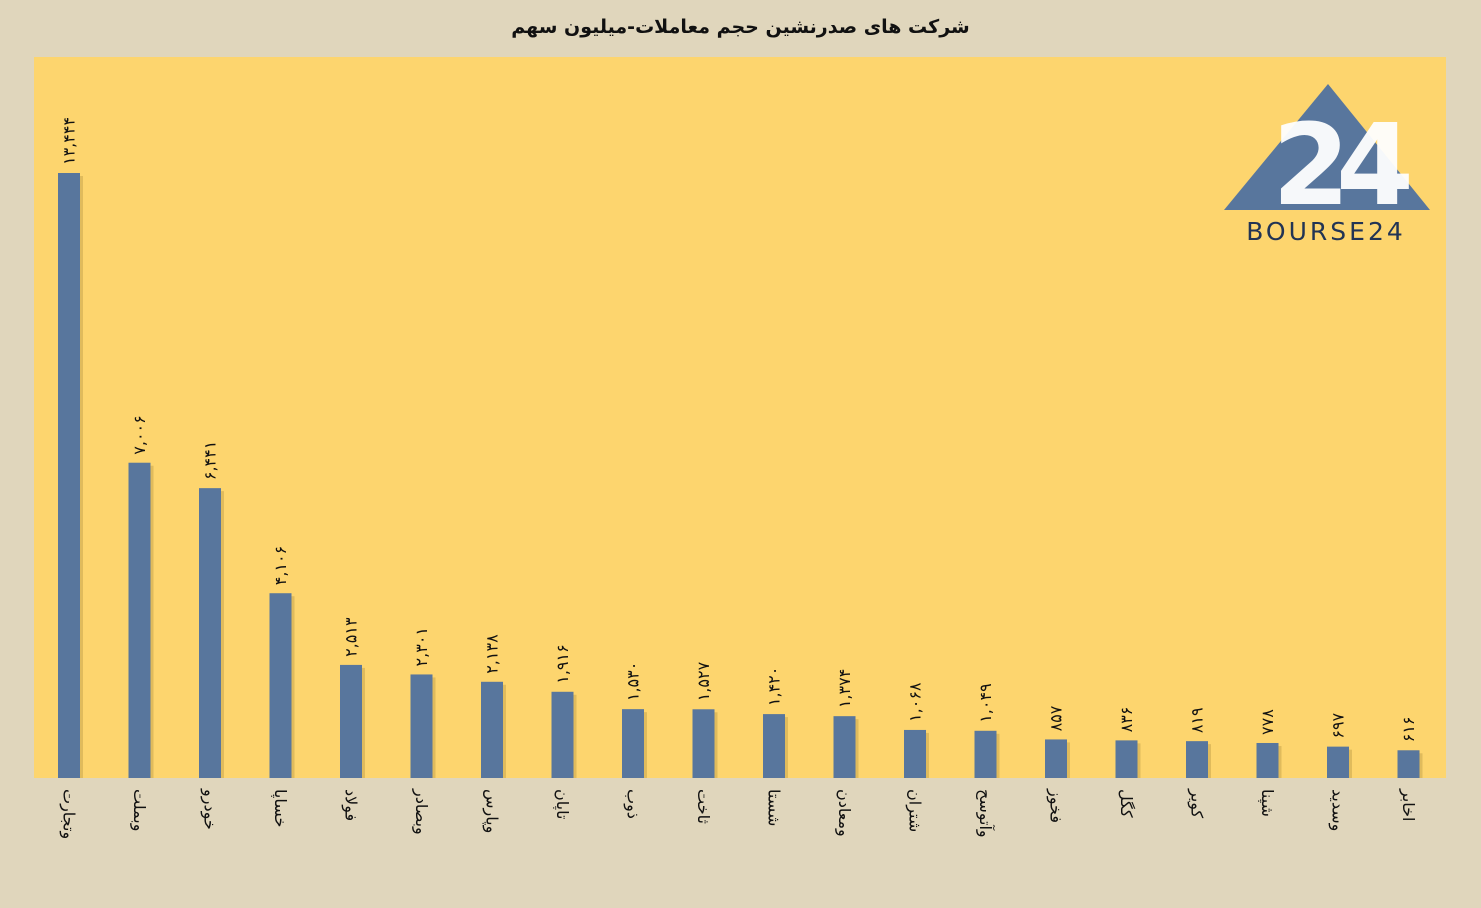  Describe the element at coordinates (915, 810) in the screenshot. I see `category-label: شتران` at that location.